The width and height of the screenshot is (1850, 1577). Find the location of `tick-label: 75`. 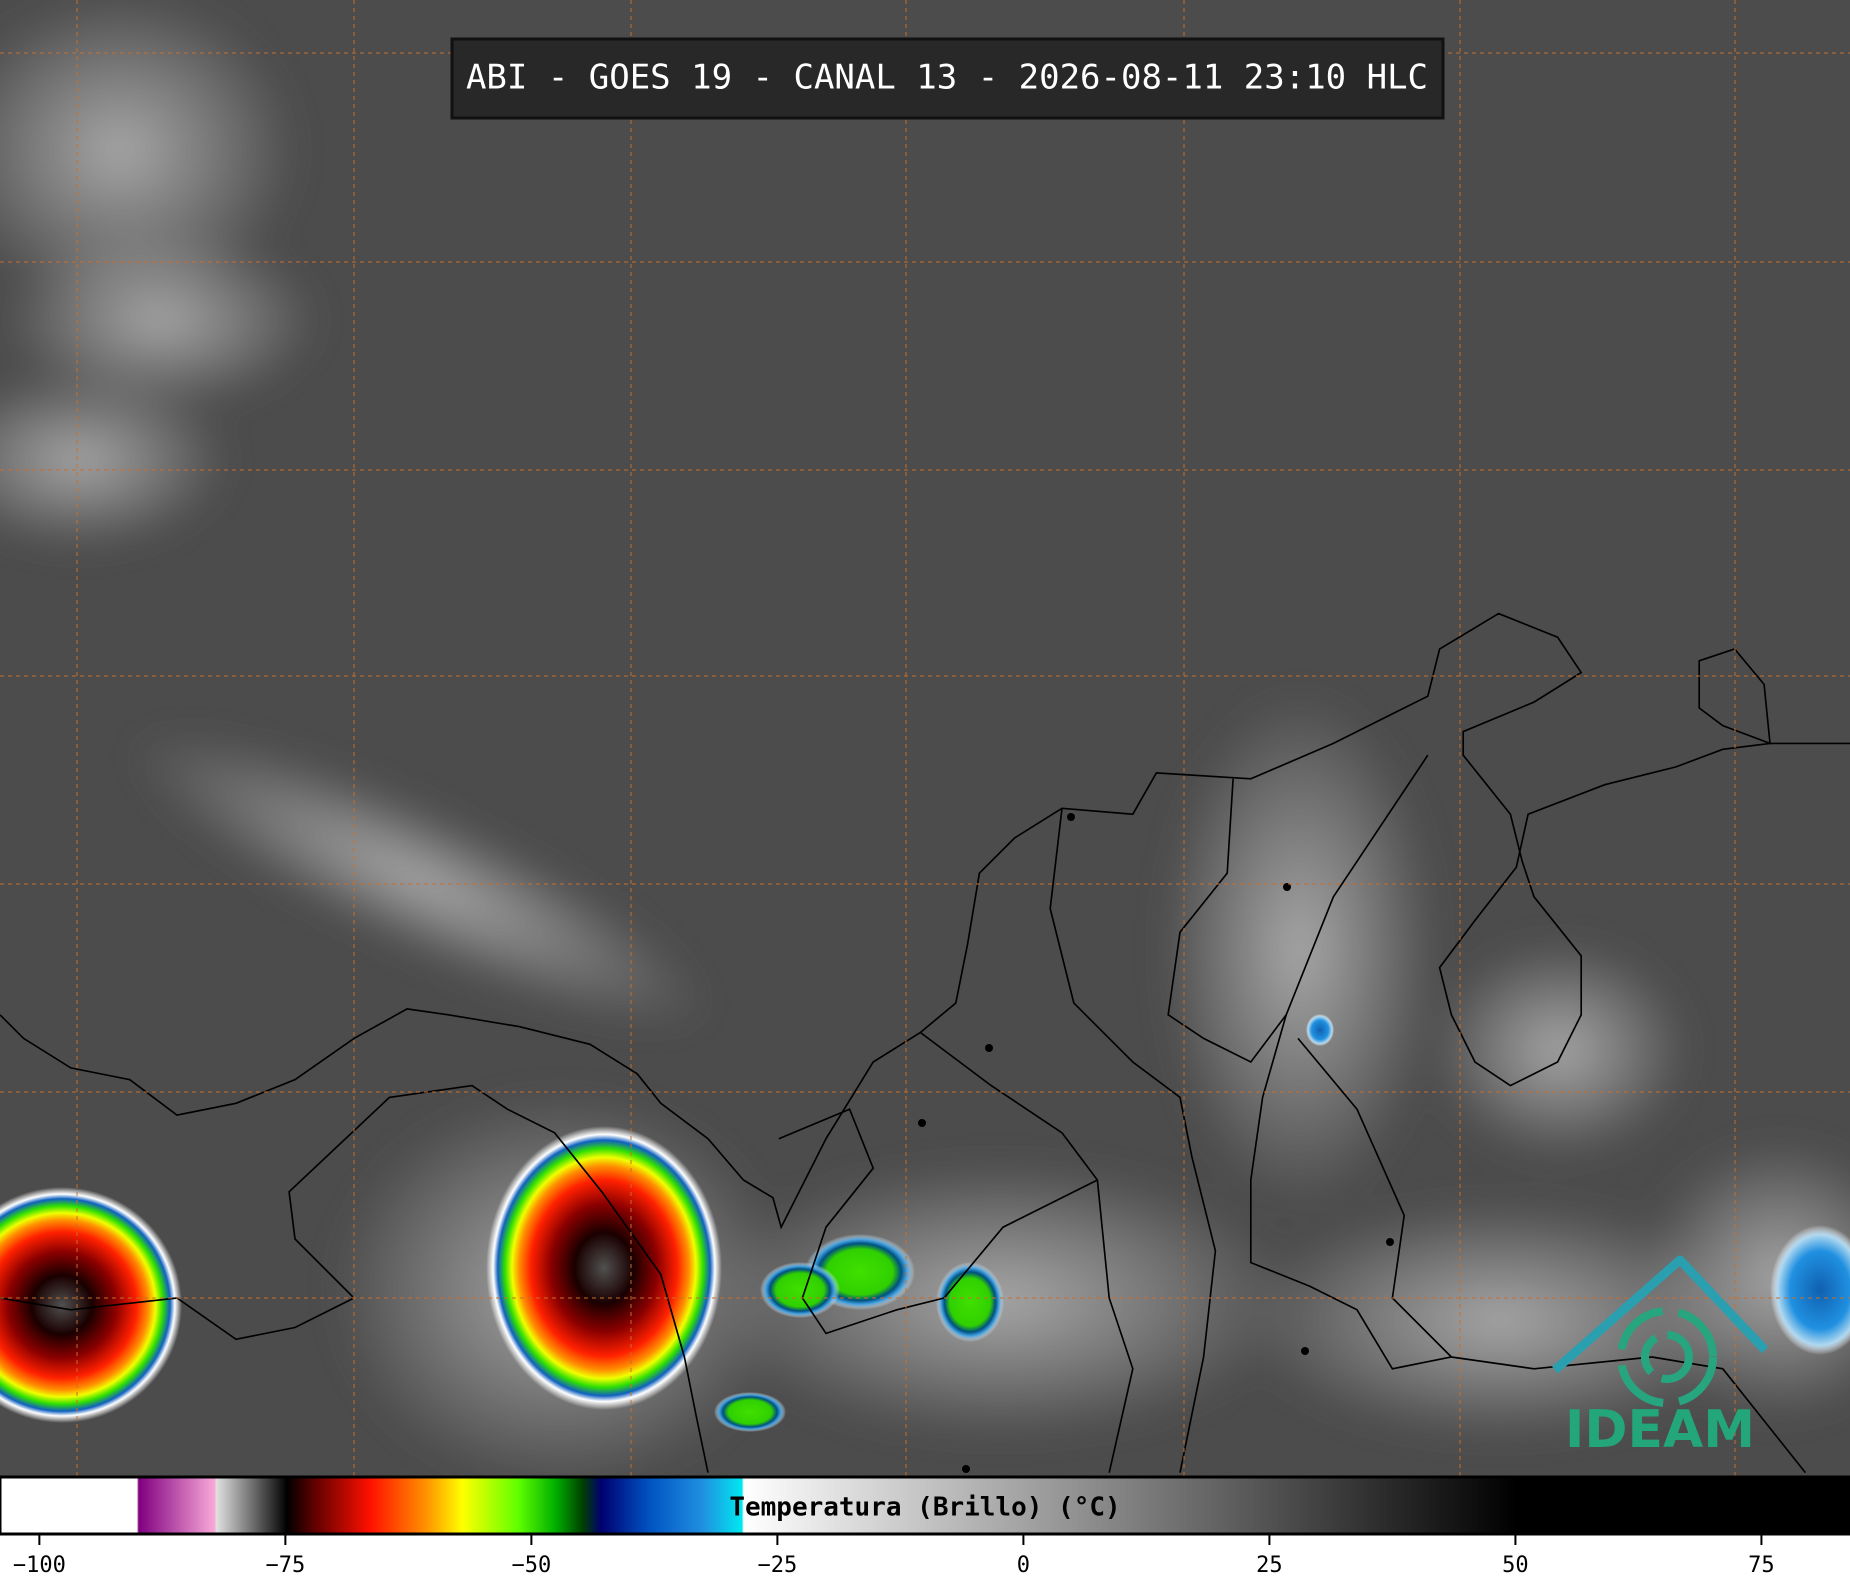

tick-label: 75 is located at coordinates (1761, 1565).